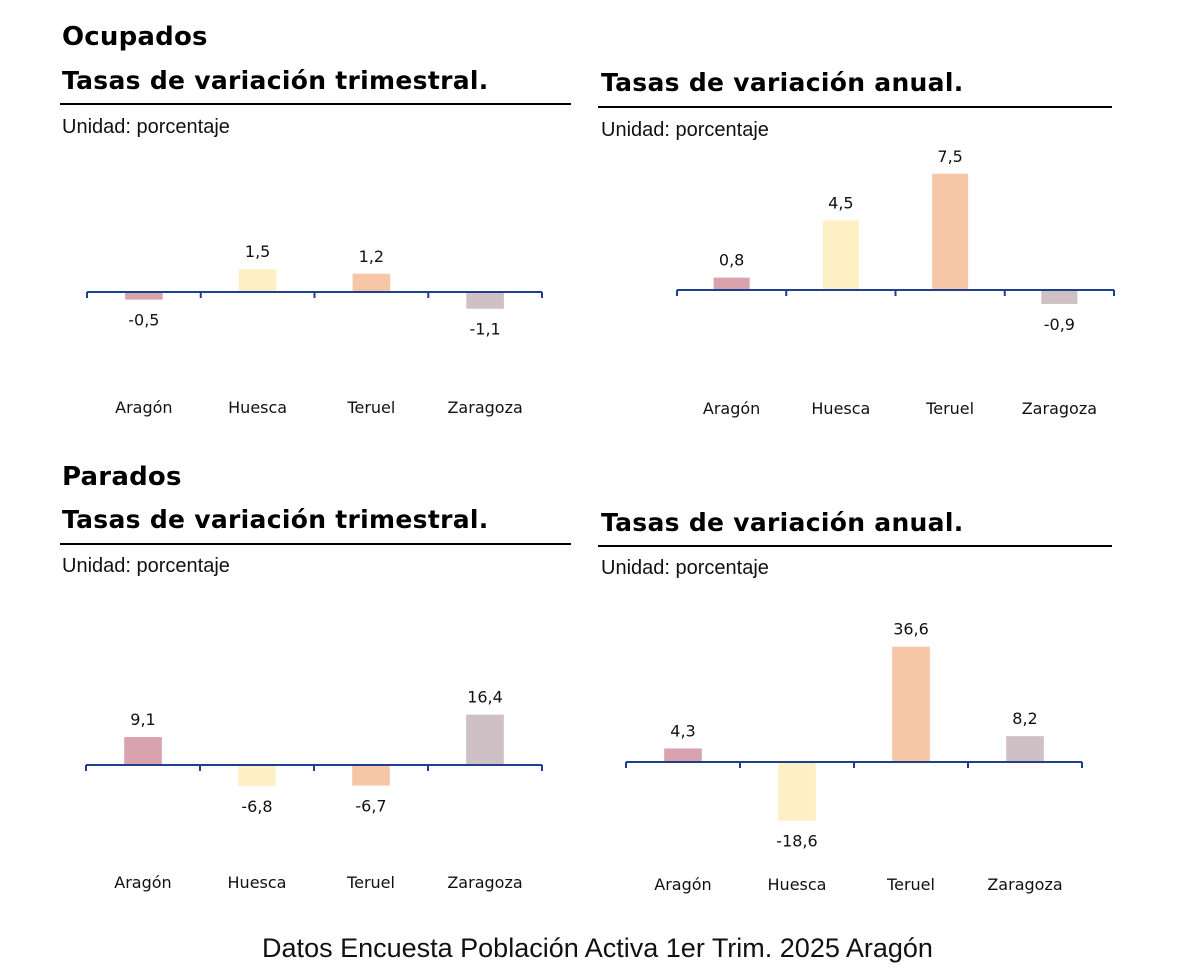 The image size is (1200, 975). Describe the element at coordinates (256, 806) in the screenshot. I see `value-label: -6,8` at that location.